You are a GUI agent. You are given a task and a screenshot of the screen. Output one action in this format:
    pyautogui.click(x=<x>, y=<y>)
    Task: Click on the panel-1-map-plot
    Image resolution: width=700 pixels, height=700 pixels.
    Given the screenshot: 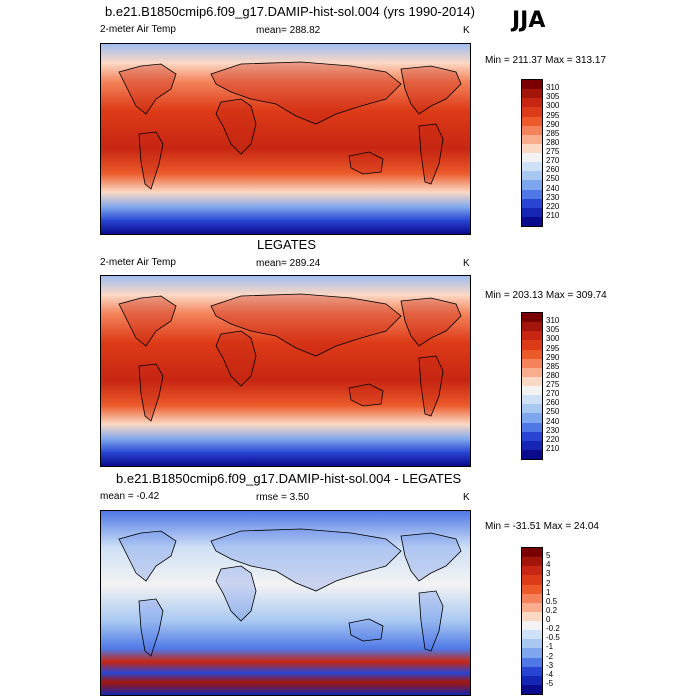 What is the action you would take?
    pyautogui.click(x=285, y=139)
    